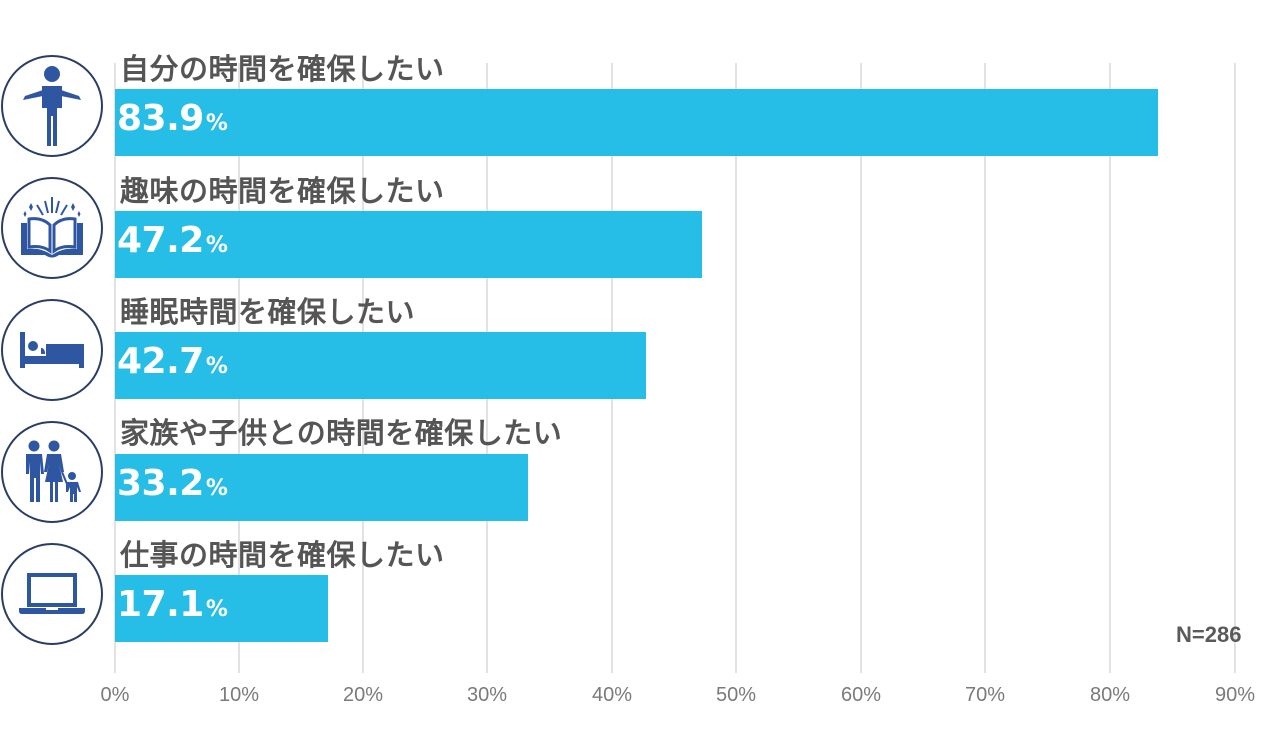  Describe the element at coordinates (160, 118) in the screenshot. I see `value-number: 83.9` at that location.